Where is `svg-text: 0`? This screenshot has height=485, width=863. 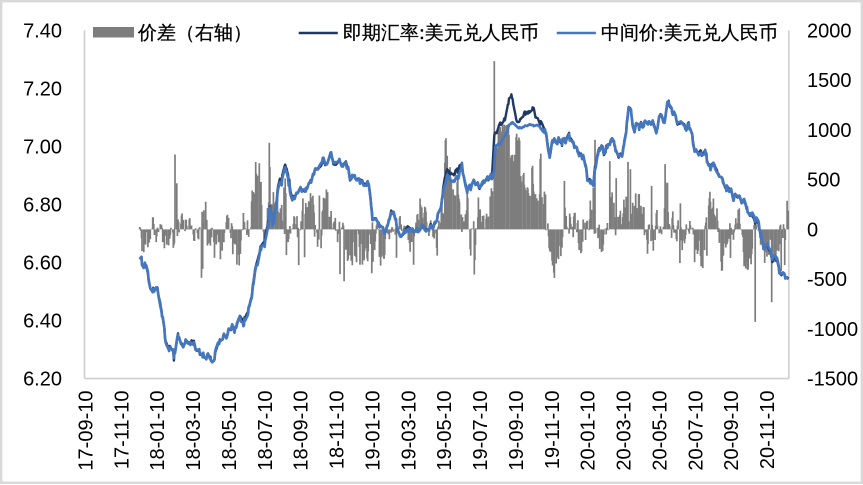
svg-text: 0 is located at coordinates (812, 230).